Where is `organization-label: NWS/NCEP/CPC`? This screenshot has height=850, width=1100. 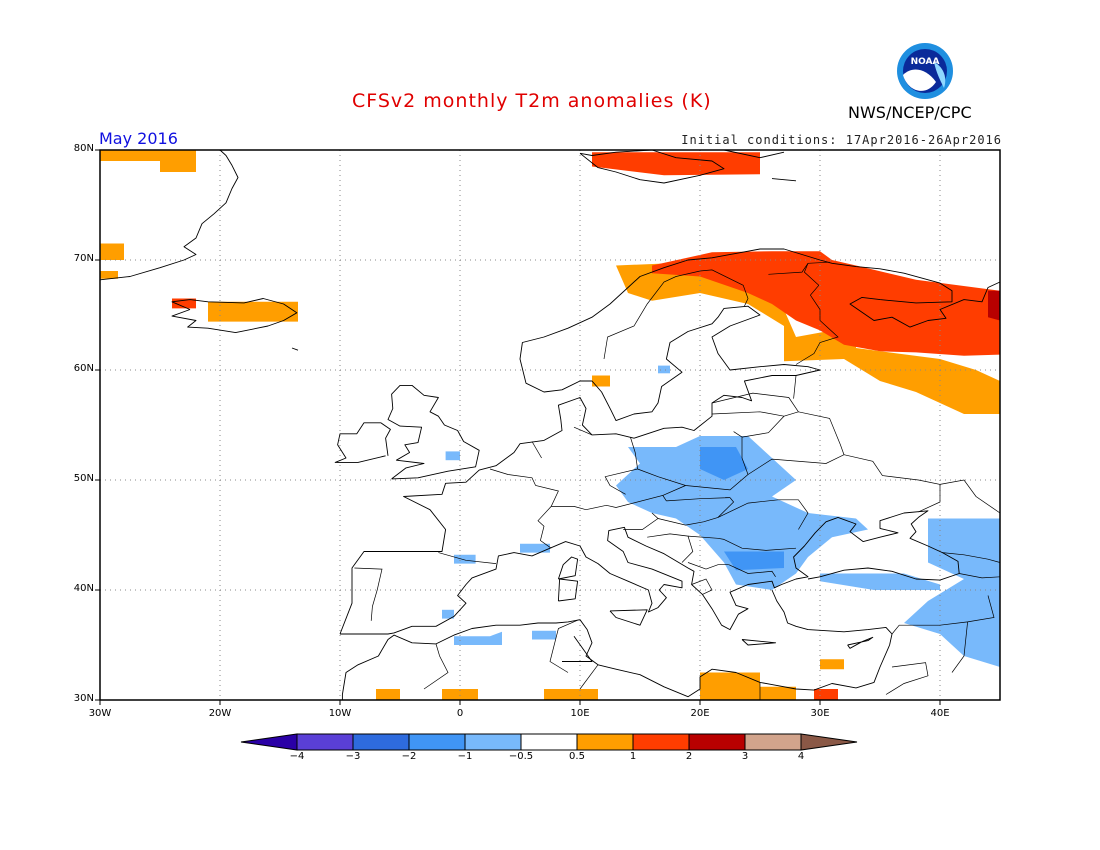 organization-label: NWS/NCEP/CPC is located at coordinates (910, 112).